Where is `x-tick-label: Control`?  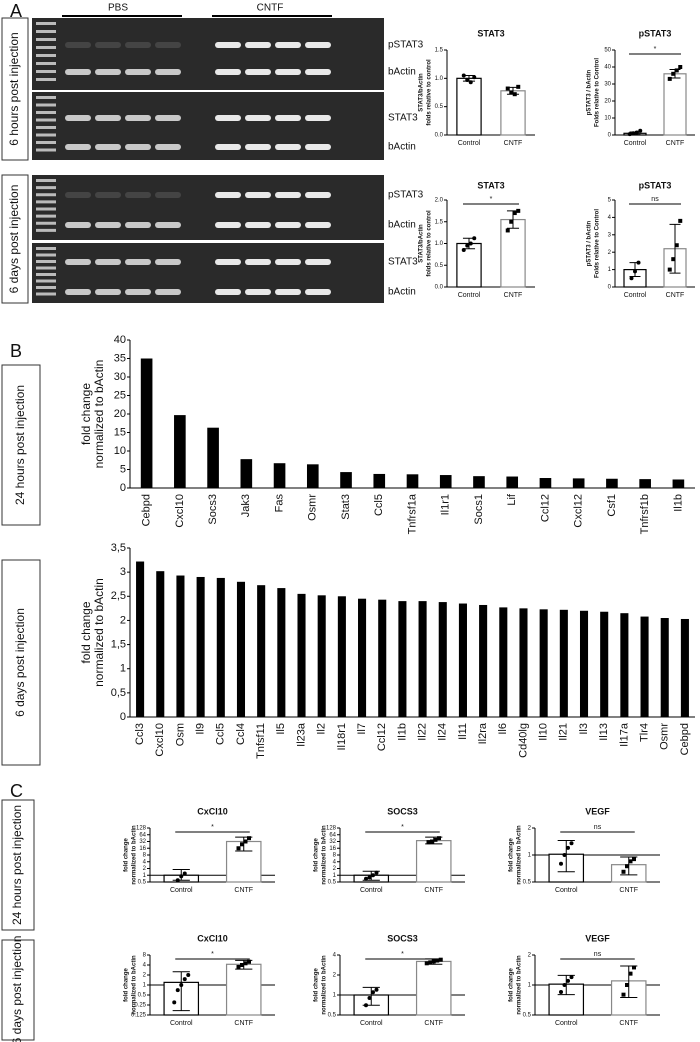 x-tick-label: Control is located at coordinates (469, 143).